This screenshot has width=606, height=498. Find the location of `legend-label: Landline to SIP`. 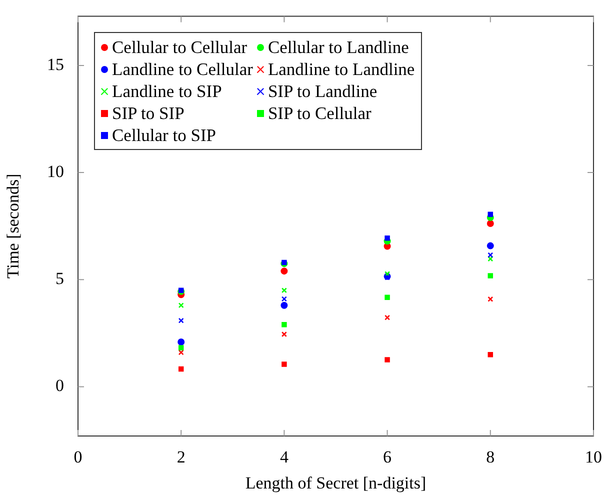

legend-label: Landline to SIP is located at coordinates (167, 91).